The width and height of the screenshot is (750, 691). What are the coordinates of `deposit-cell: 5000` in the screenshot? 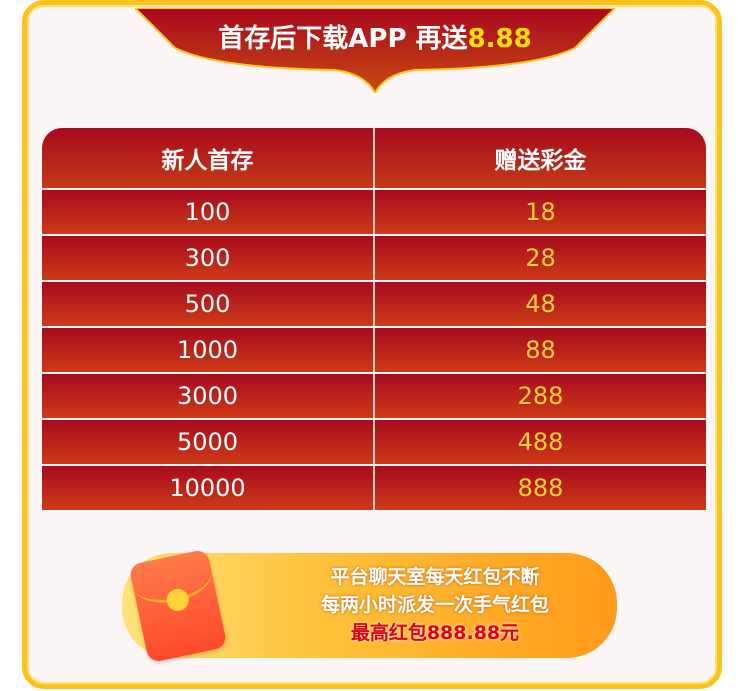 It's located at (208, 442).